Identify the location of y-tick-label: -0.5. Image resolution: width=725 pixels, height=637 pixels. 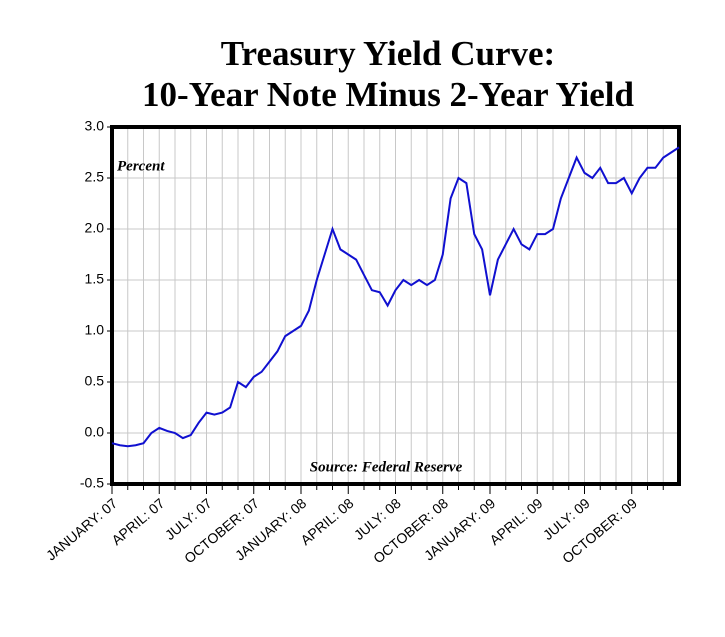
(92, 483).